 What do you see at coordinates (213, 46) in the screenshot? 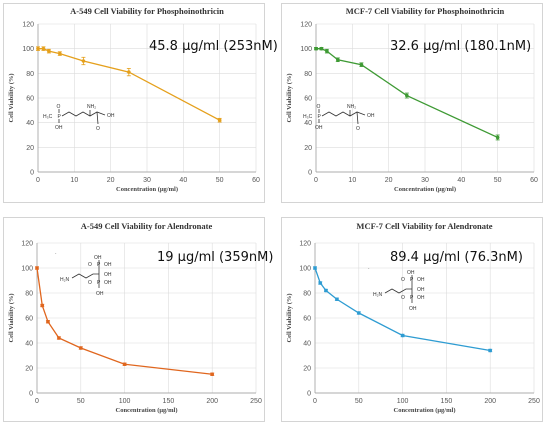
I see `ic50-annotation: 45.8 μg/ml (253nM)` at bounding box center [213, 46].